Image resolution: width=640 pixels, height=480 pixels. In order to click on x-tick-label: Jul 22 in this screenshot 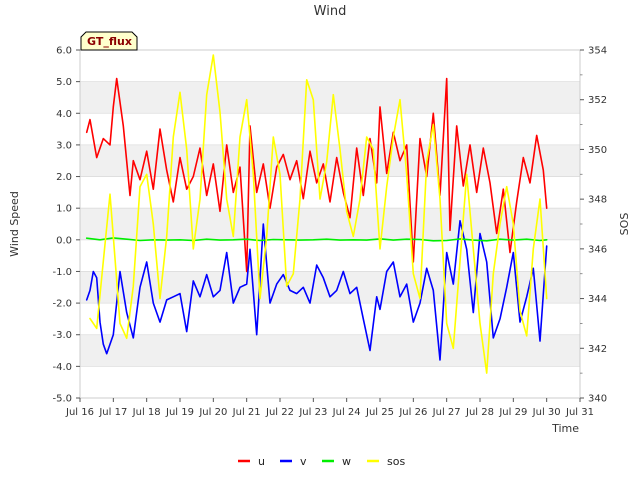, I will do `click(279, 412)`.